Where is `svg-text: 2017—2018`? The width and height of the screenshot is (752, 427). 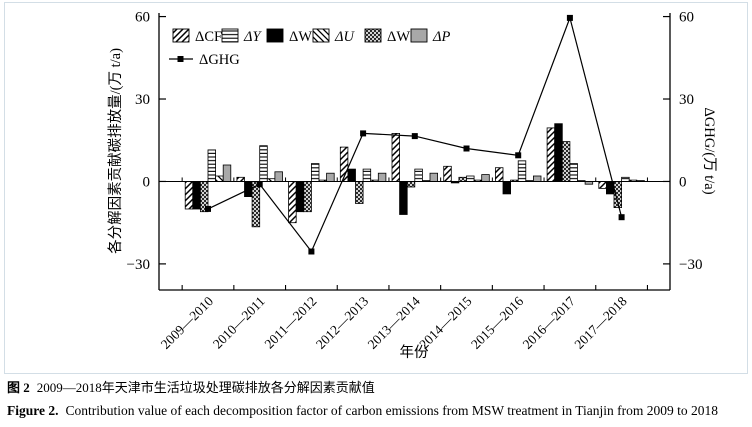
svg-text: 2017—2018 is located at coordinates (600, 322).